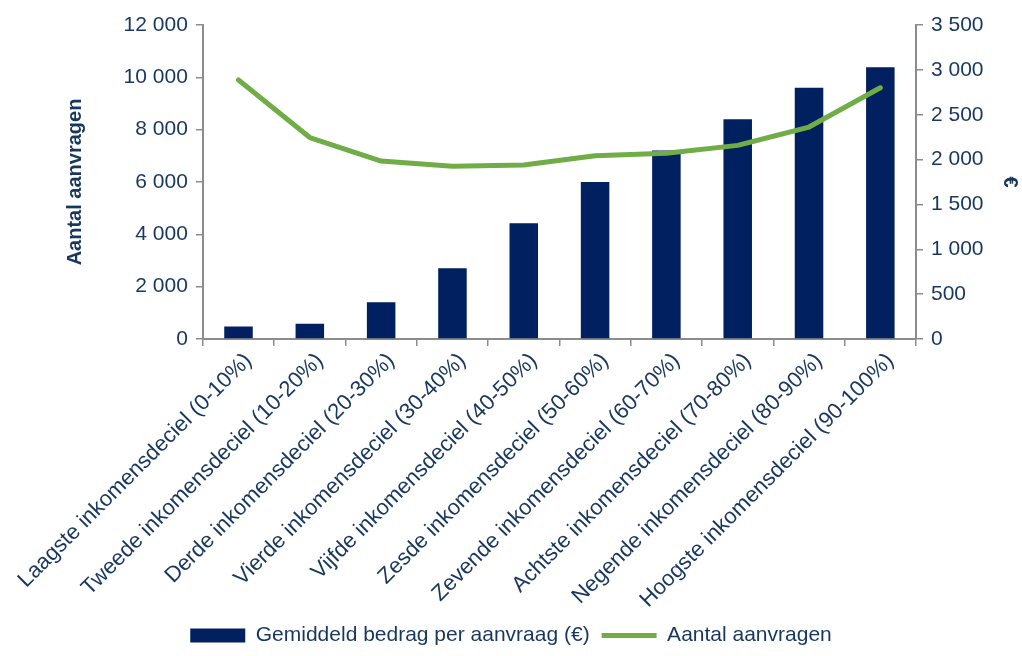  Describe the element at coordinates (161, 180) in the screenshot. I see `y-tick-label: 6 000` at that location.